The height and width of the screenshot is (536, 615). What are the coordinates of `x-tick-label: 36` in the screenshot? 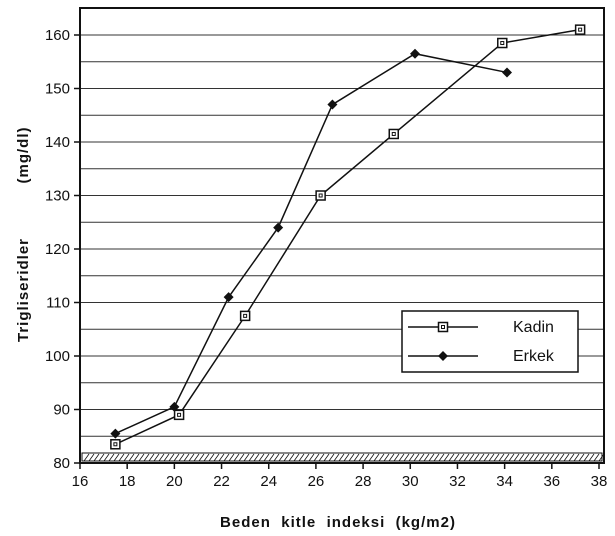 It's located at (551, 481).